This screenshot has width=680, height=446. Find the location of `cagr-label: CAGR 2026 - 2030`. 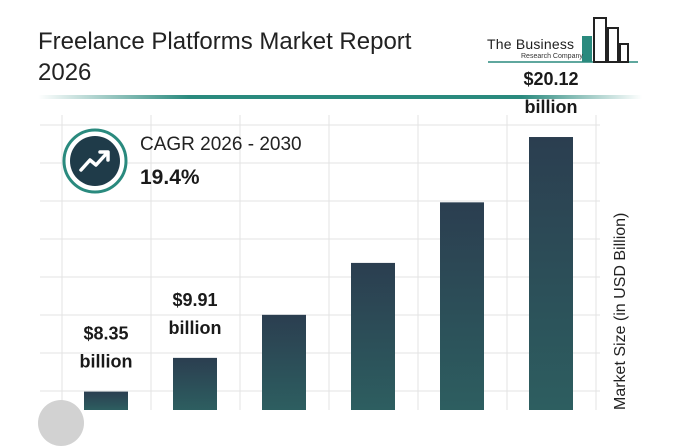

cagr-label: CAGR 2026 - 2030 is located at coordinates (221, 144).